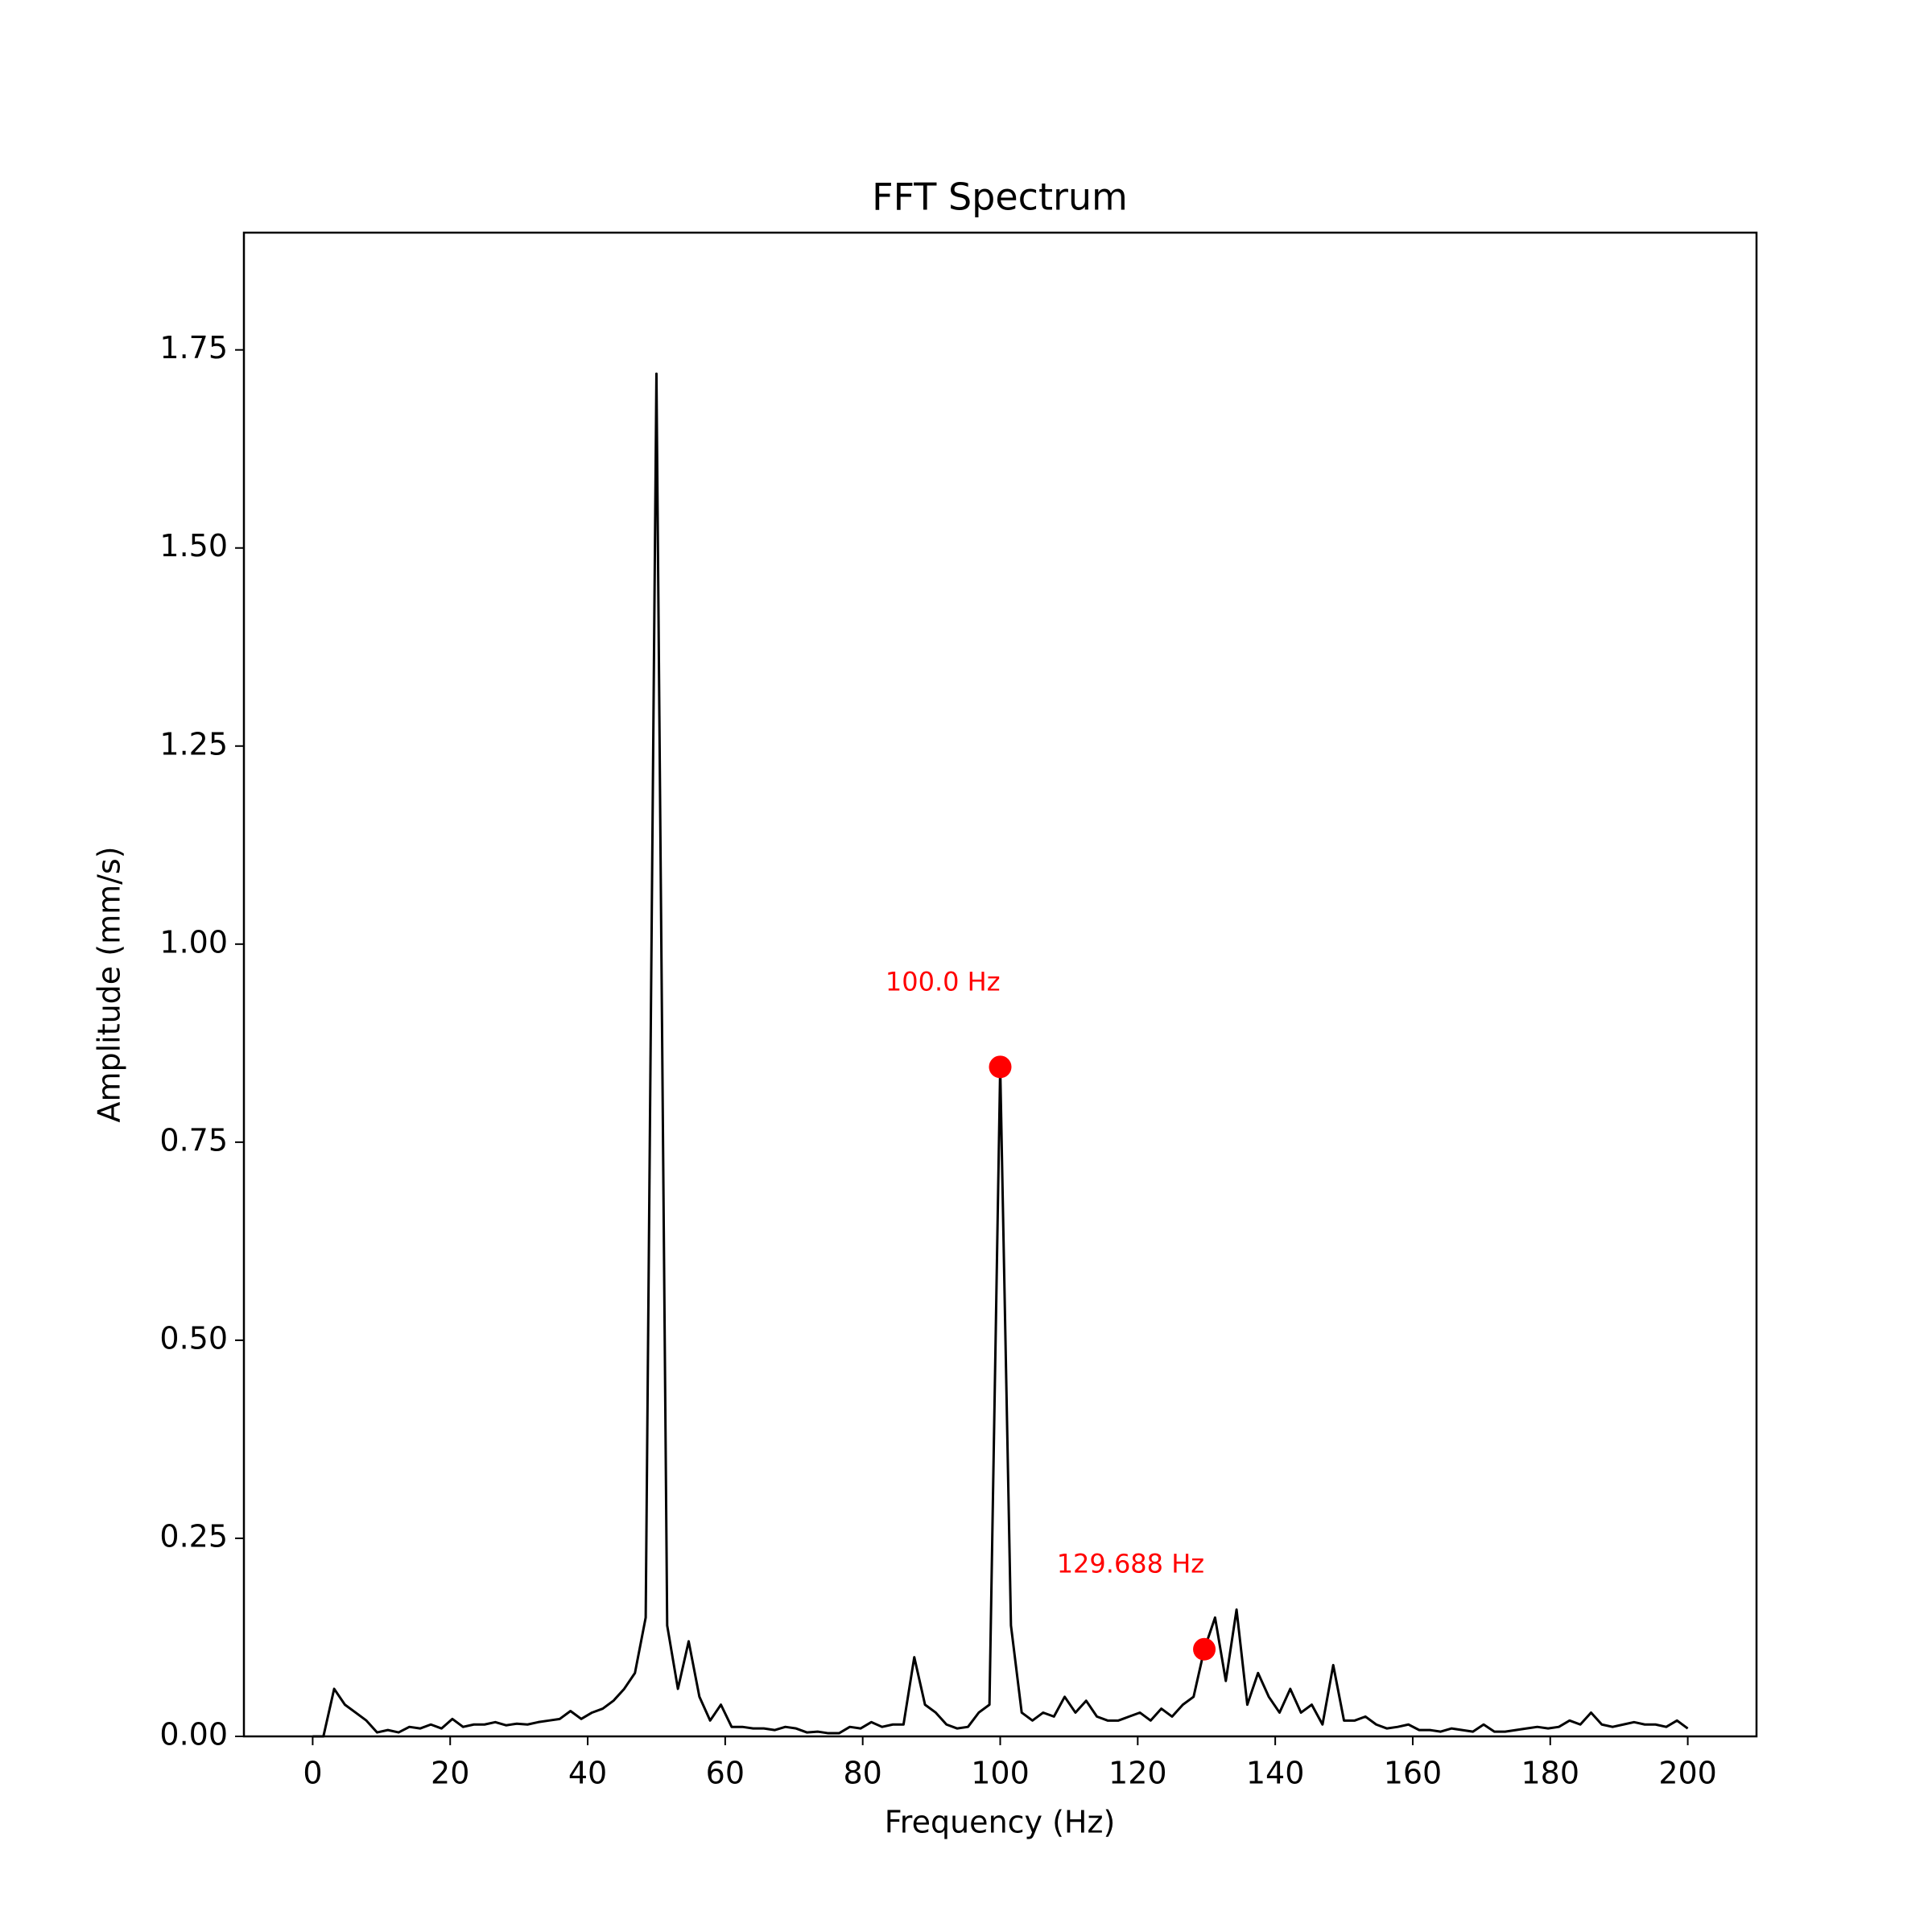  Describe the element at coordinates (1000, 1773) in the screenshot. I see `x-tick-label: 100` at that location.